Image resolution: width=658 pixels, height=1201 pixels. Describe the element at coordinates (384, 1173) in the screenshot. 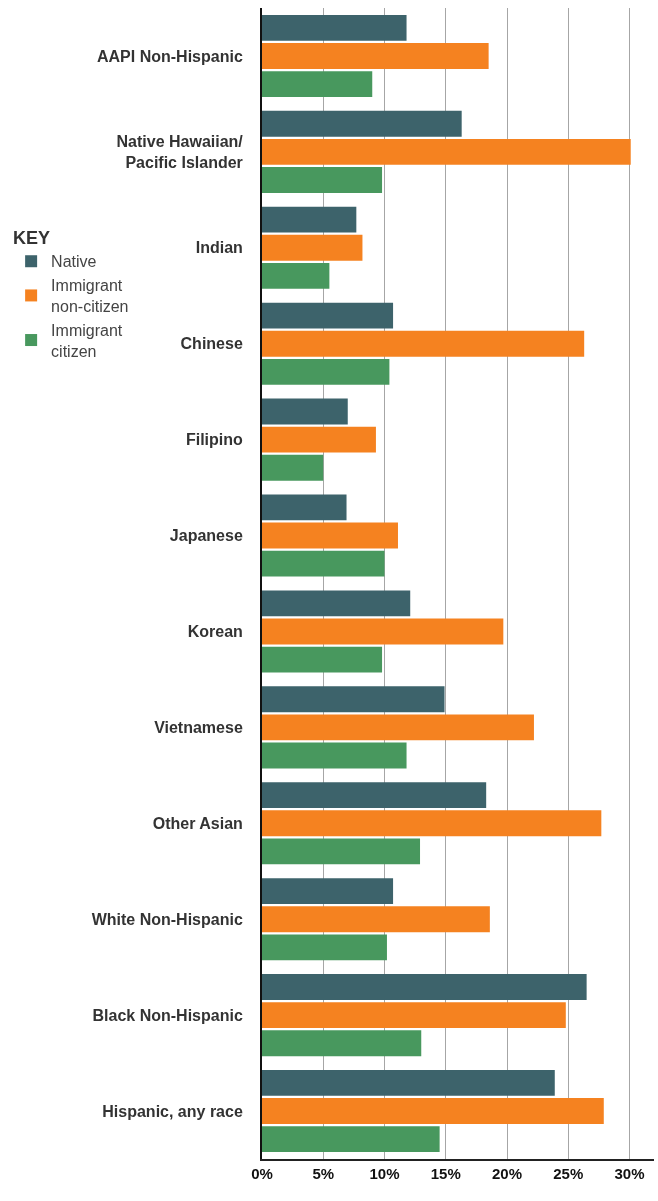

I see `x-tick-label: 10%` at that location.